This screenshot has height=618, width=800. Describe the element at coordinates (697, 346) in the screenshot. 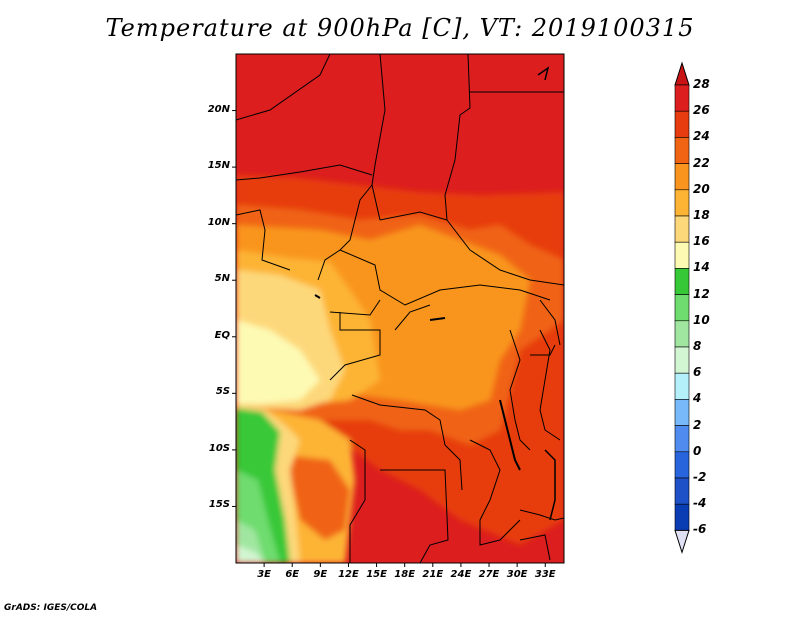

I see `colorbar-label: 8` at that location.